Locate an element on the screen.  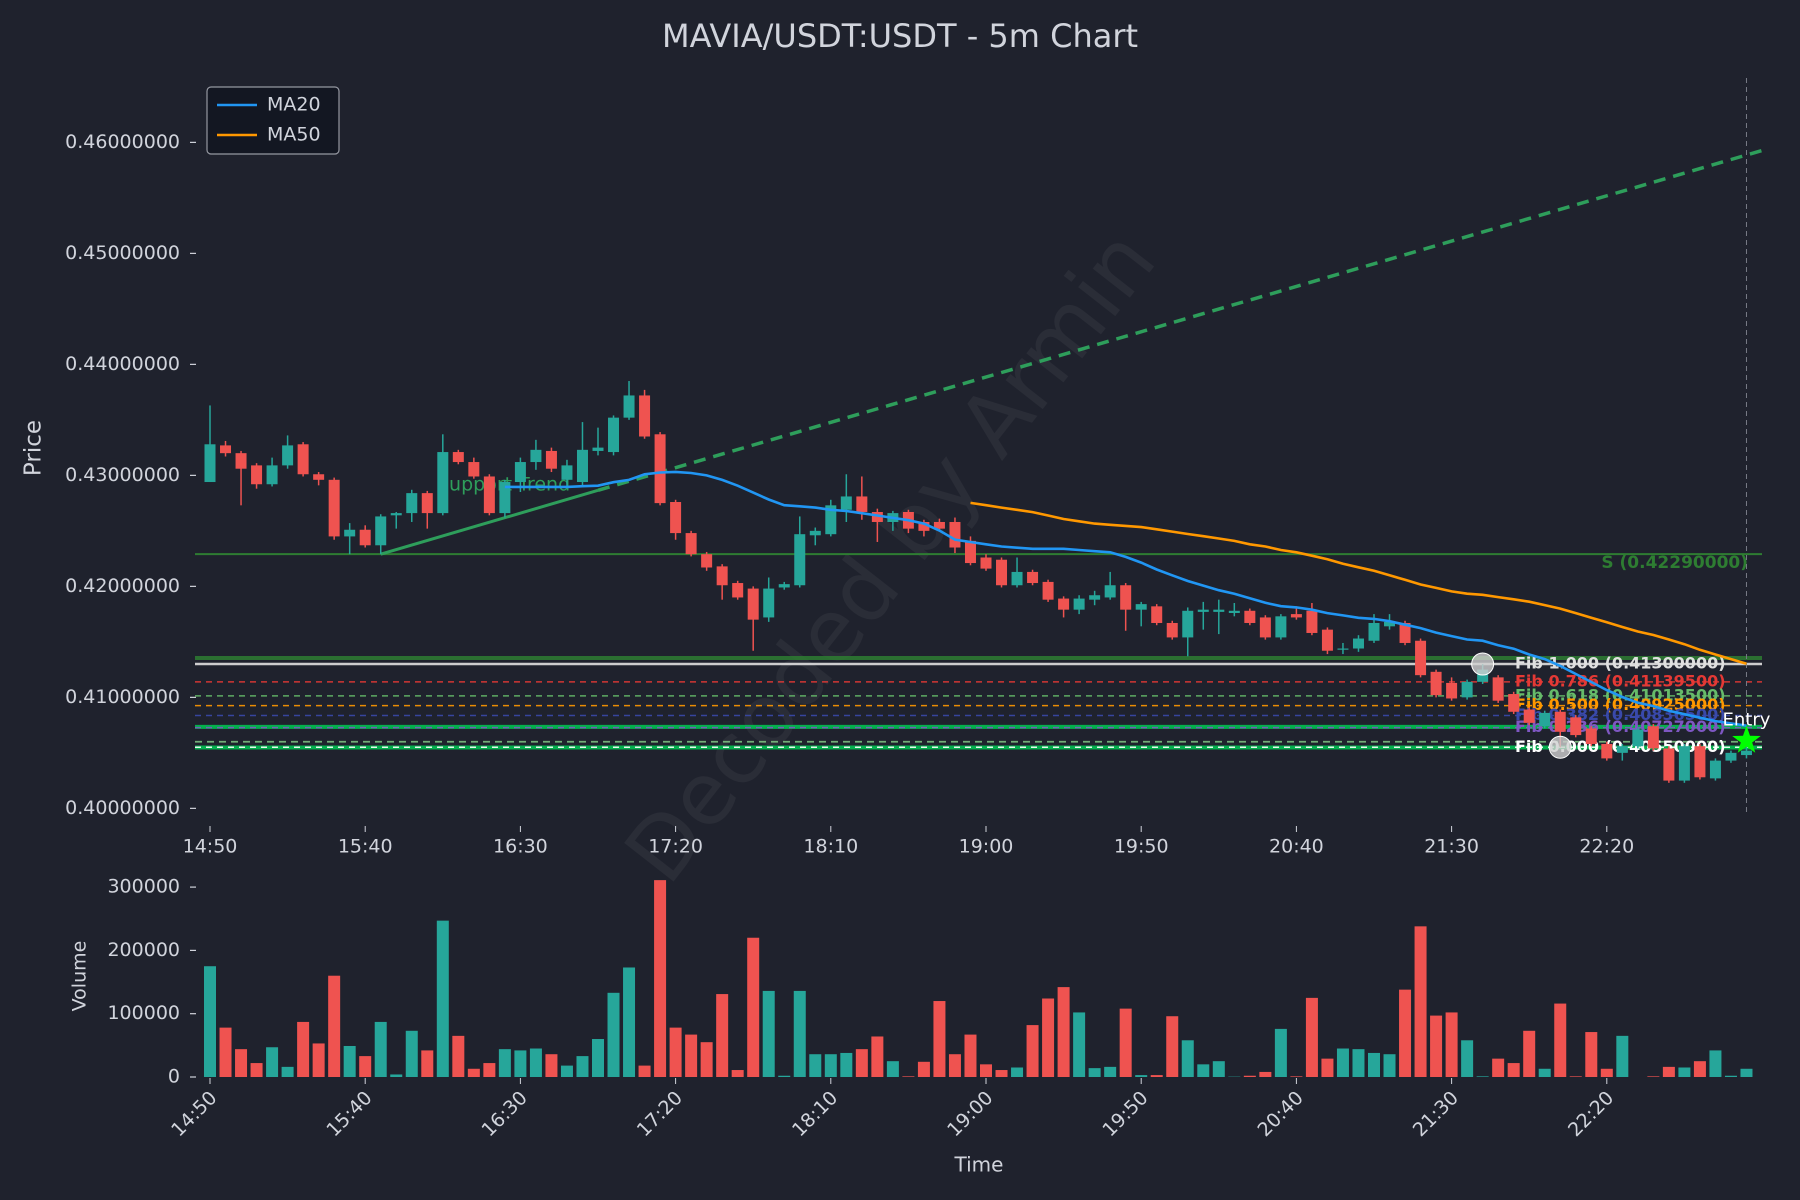
volume-x-tick-label: 15:40 is located at coordinates (349, 1114).